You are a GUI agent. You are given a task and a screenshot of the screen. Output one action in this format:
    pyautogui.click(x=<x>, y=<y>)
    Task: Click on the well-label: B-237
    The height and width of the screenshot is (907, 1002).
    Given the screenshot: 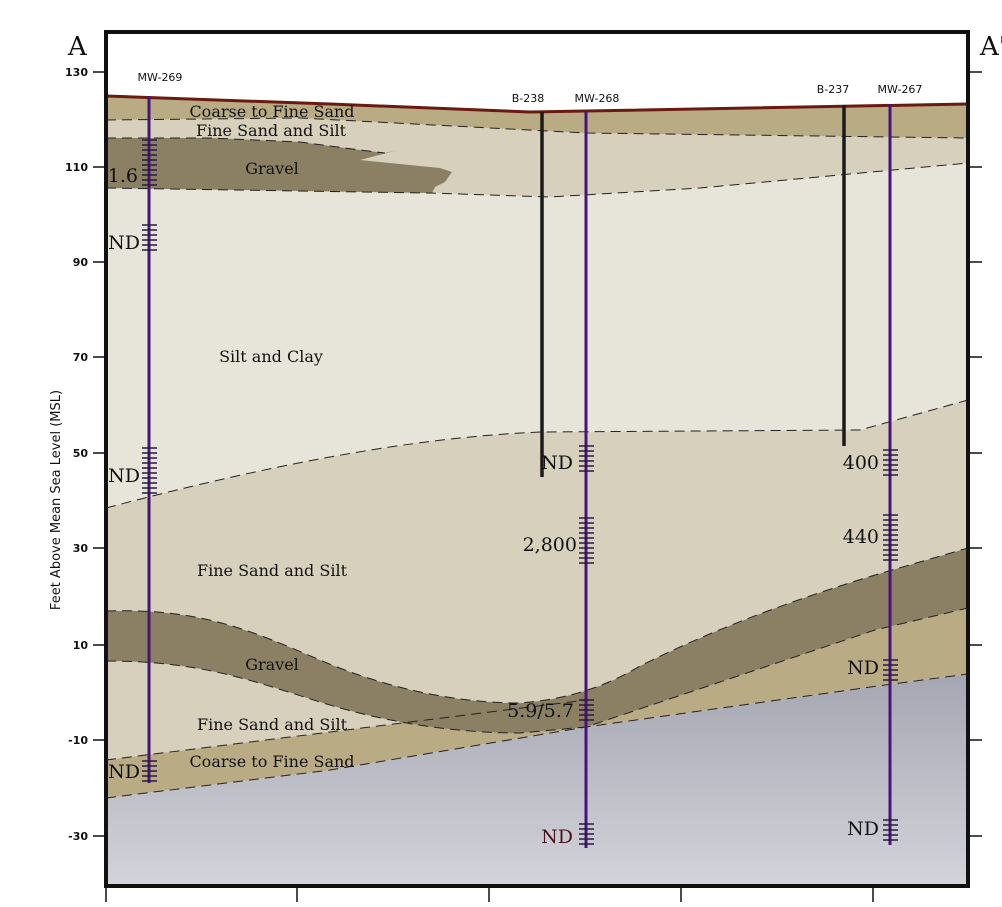 What is the action you would take?
    pyautogui.click(x=833, y=89)
    